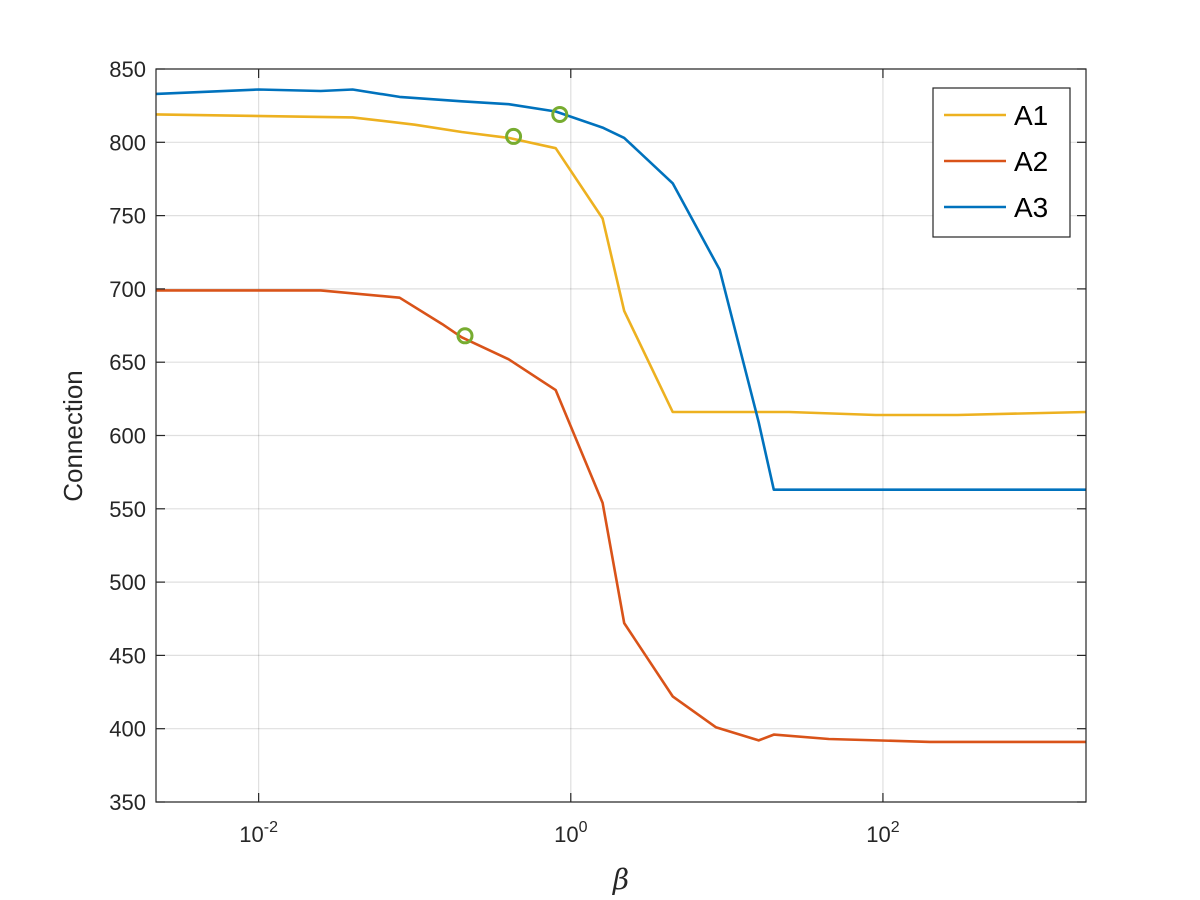 Image resolution: width=1200 pixels, height=900 pixels. I want to click on x-tick-label: 10⁰, so click(570, 833).